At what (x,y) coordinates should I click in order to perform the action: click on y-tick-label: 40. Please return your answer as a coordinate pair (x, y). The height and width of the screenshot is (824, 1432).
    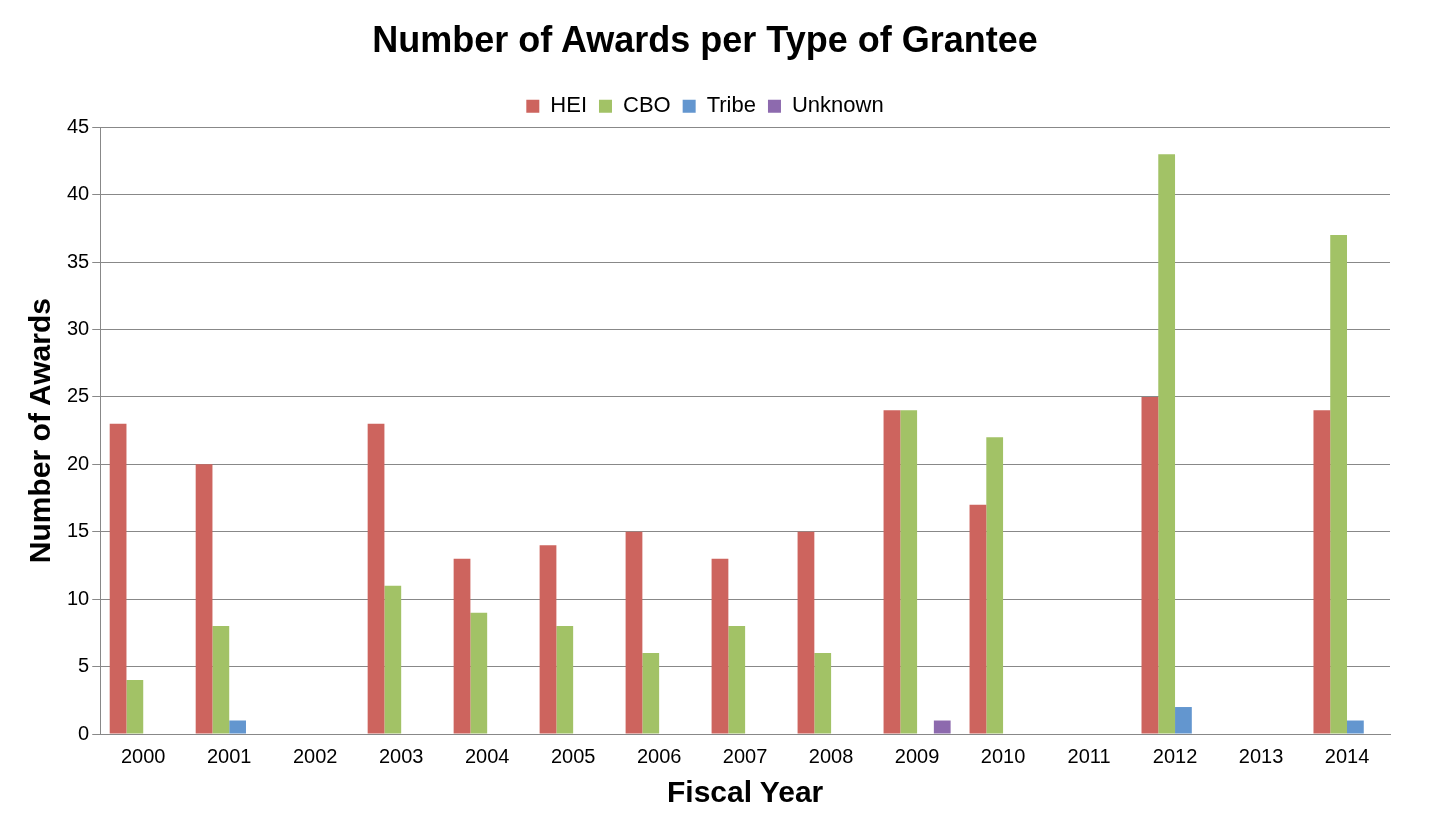
    Looking at the image, I should click on (78, 193).